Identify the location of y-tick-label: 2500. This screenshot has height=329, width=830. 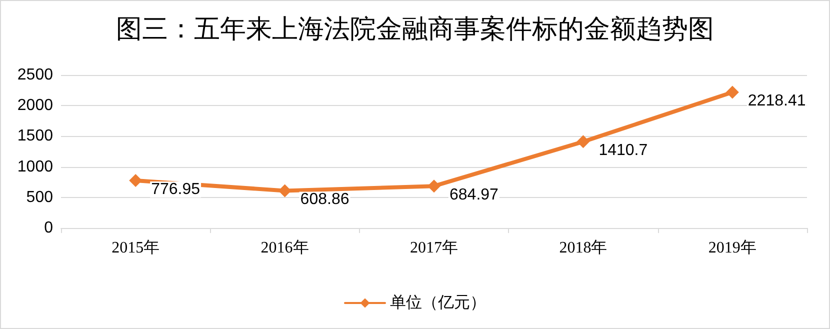
(35, 75).